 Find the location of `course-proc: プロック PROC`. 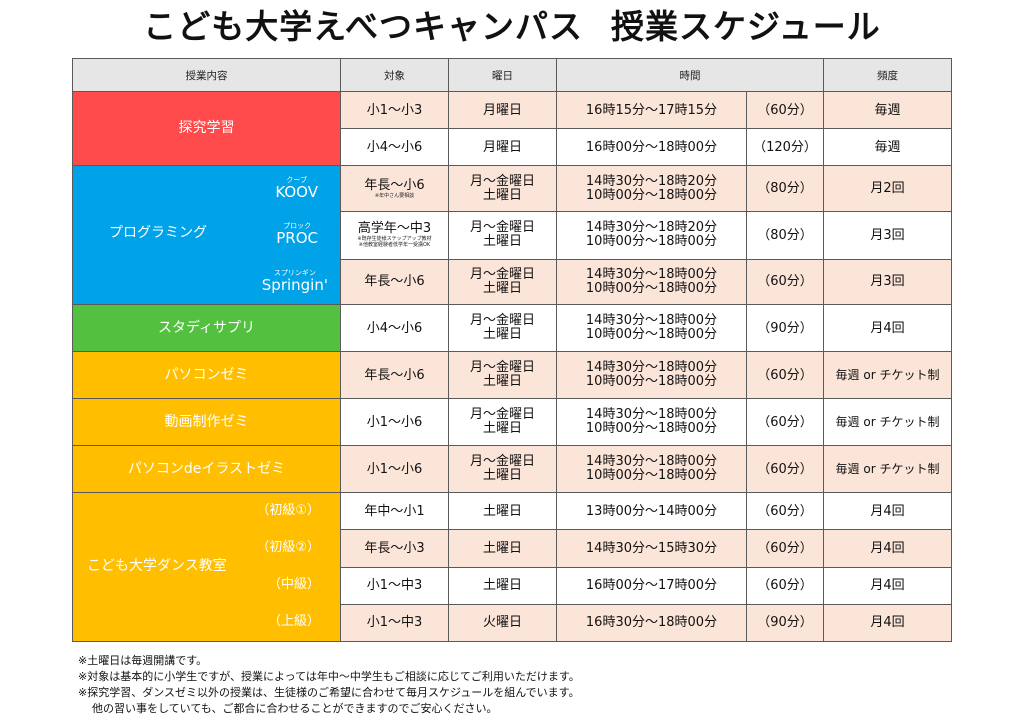

course-proc: プロック PROC is located at coordinates (297, 234).